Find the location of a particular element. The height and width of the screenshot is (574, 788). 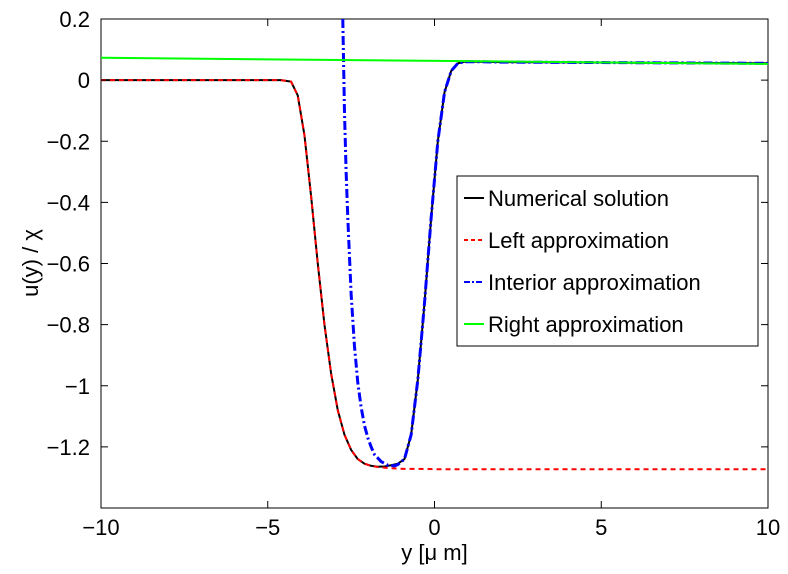

x-tick-label: −5 is located at coordinates (267, 527).